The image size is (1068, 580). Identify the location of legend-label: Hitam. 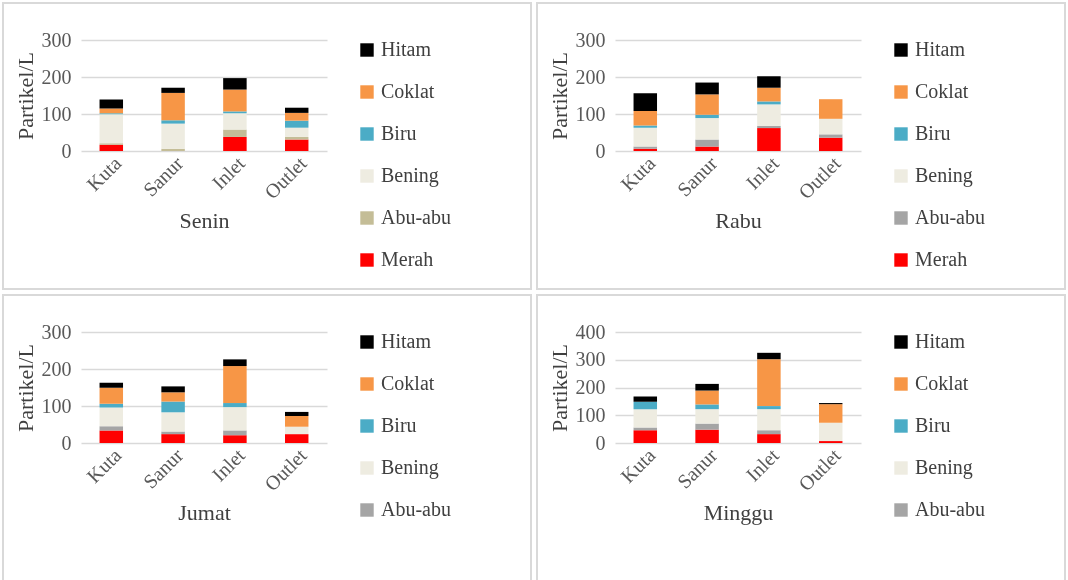
(940, 341).